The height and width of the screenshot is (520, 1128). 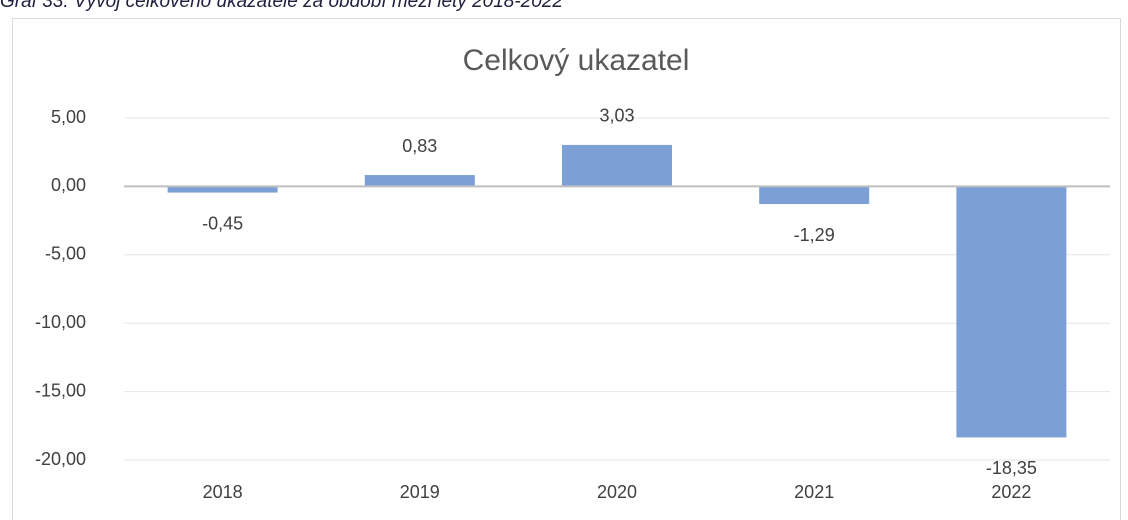 What do you see at coordinates (60, 322) in the screenshot?
I see `y-tick-label: -10,00` at bounding box center [60, 322].